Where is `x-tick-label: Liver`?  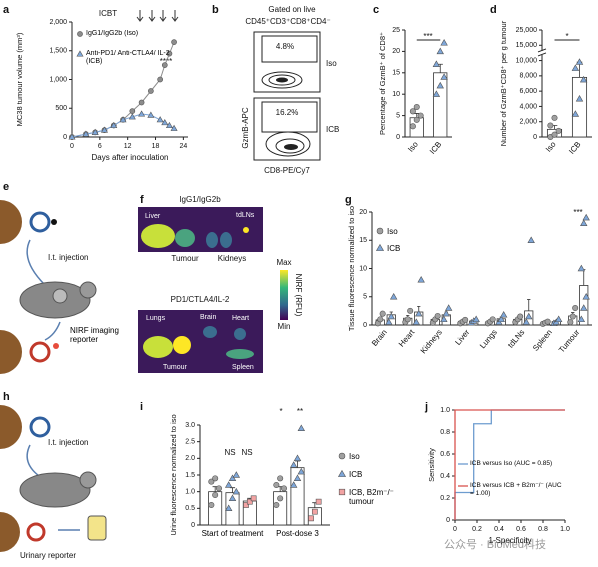
x-tick-label: Liver is located at coordinates (462, 337).